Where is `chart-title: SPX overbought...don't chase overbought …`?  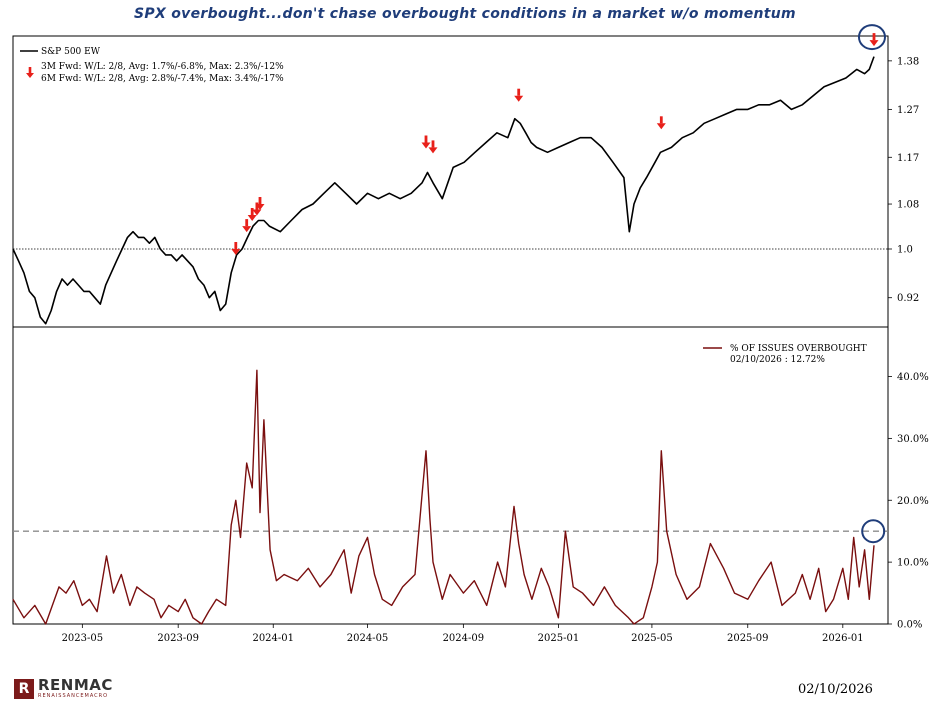
chart-title: SPX overbought...don't chase overbought … is located at coordinates (465, 14).